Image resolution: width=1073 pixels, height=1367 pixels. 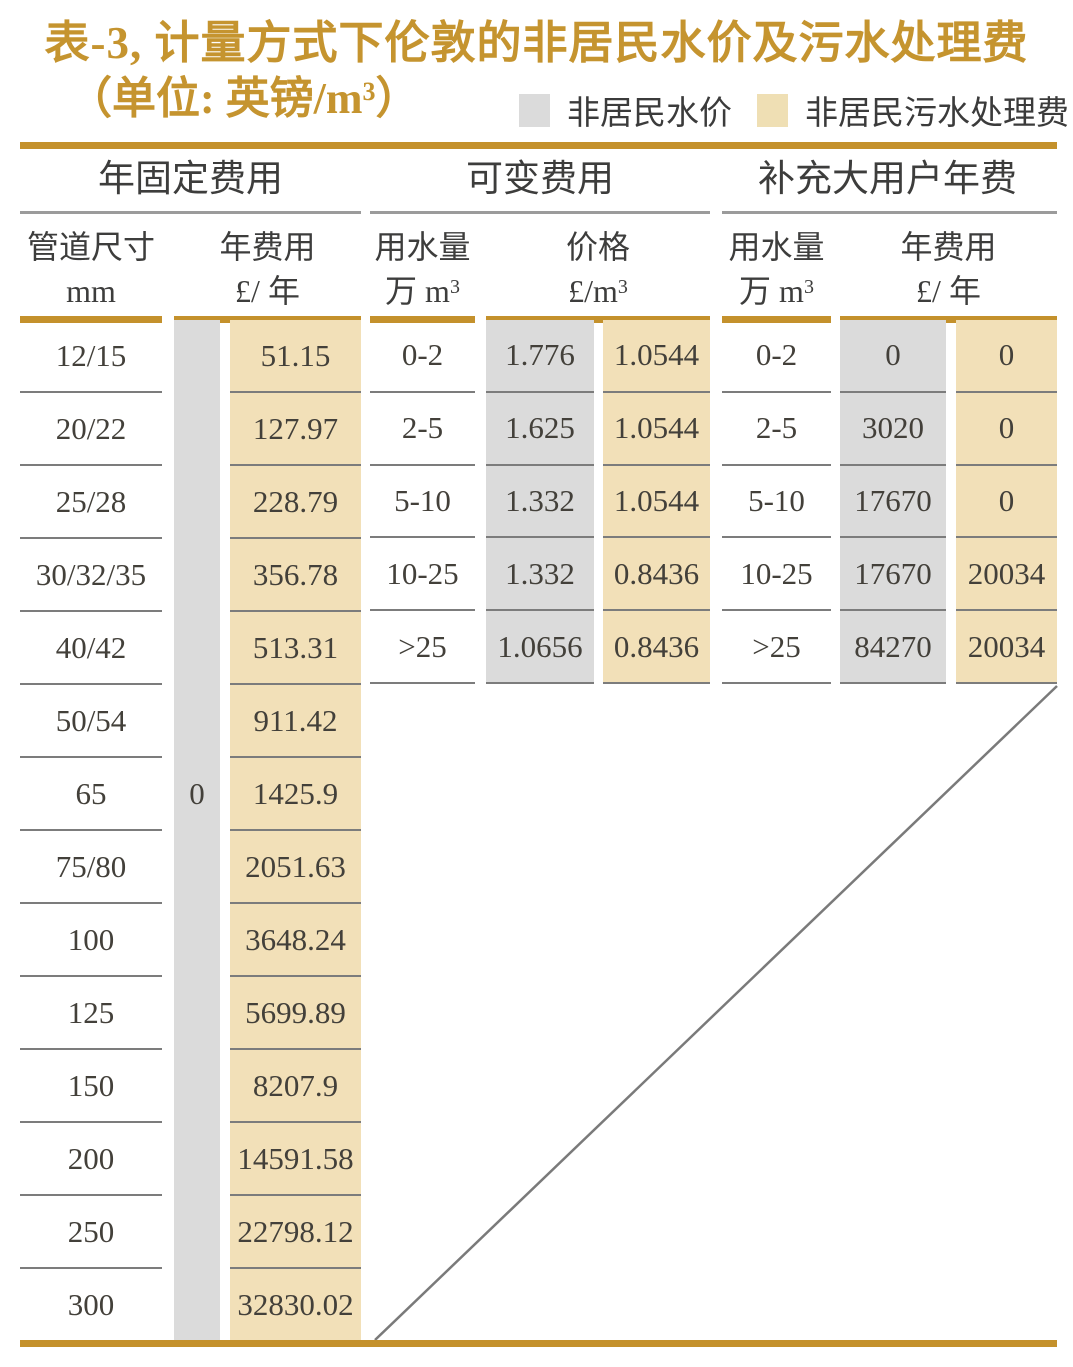 What do you see at coordinates (598, 269) in the screenshot?
I see `column-header-variable-price: 价格 £/m3` at bounding box center [598, 269].